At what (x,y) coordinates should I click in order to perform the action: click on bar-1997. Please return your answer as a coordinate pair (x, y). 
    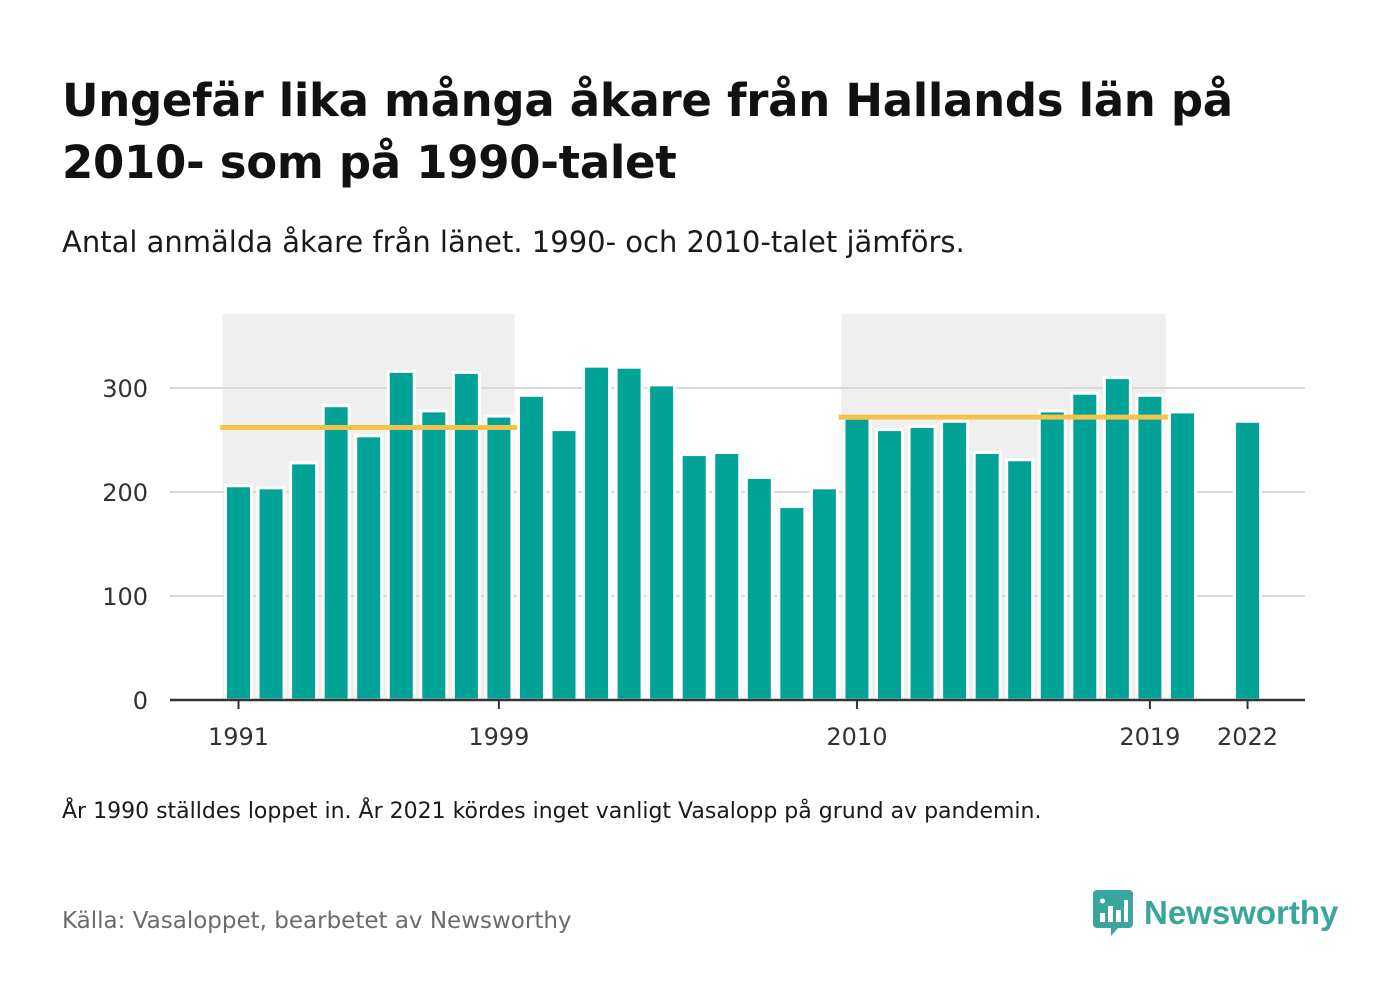
    Looking at the image, I should click on (434, 555).